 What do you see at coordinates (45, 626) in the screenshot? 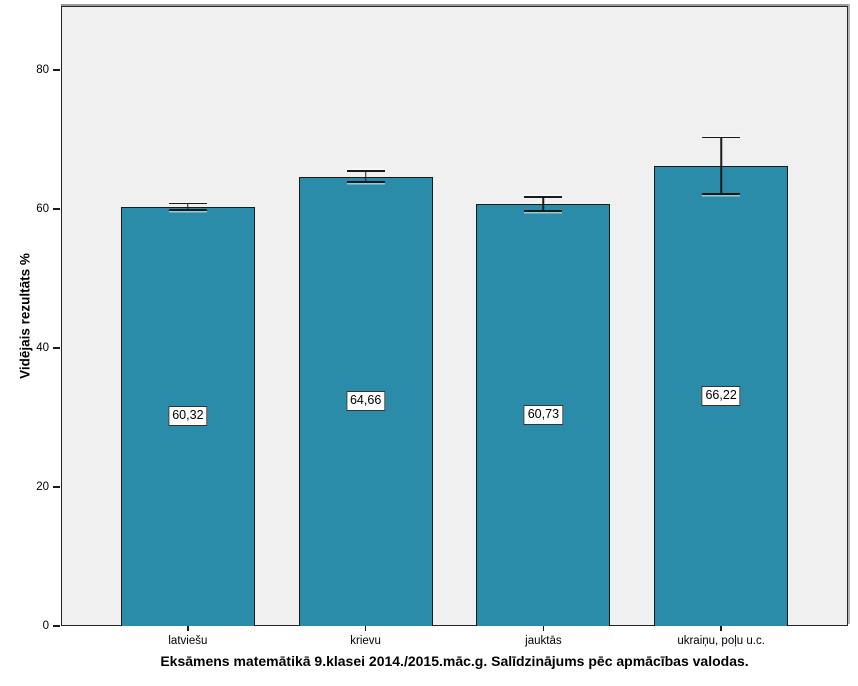
I see `y-tick-label: 0` at bounding box center [45, 626].